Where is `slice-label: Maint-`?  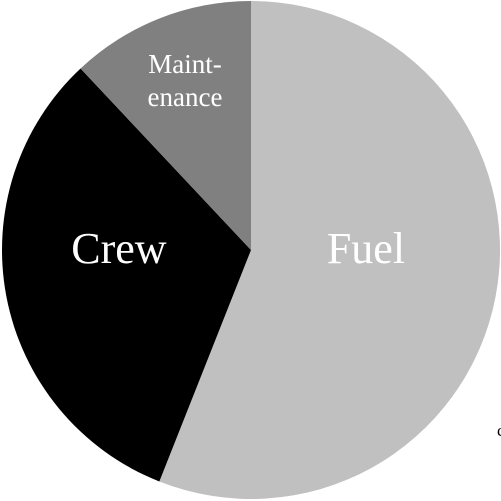 slice-label: Maint- is located at coordinates (185, 64).